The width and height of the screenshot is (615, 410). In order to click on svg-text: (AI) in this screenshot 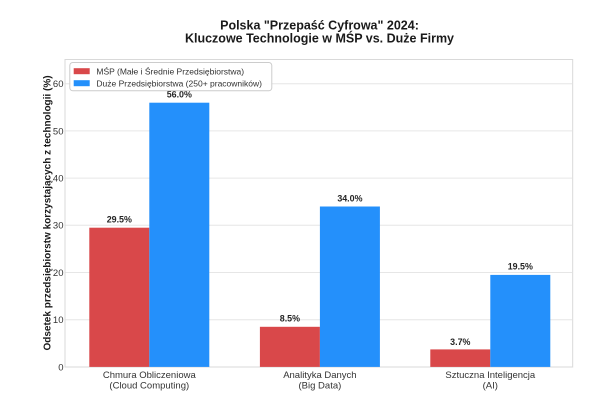, I will do `click(490, 386)`.